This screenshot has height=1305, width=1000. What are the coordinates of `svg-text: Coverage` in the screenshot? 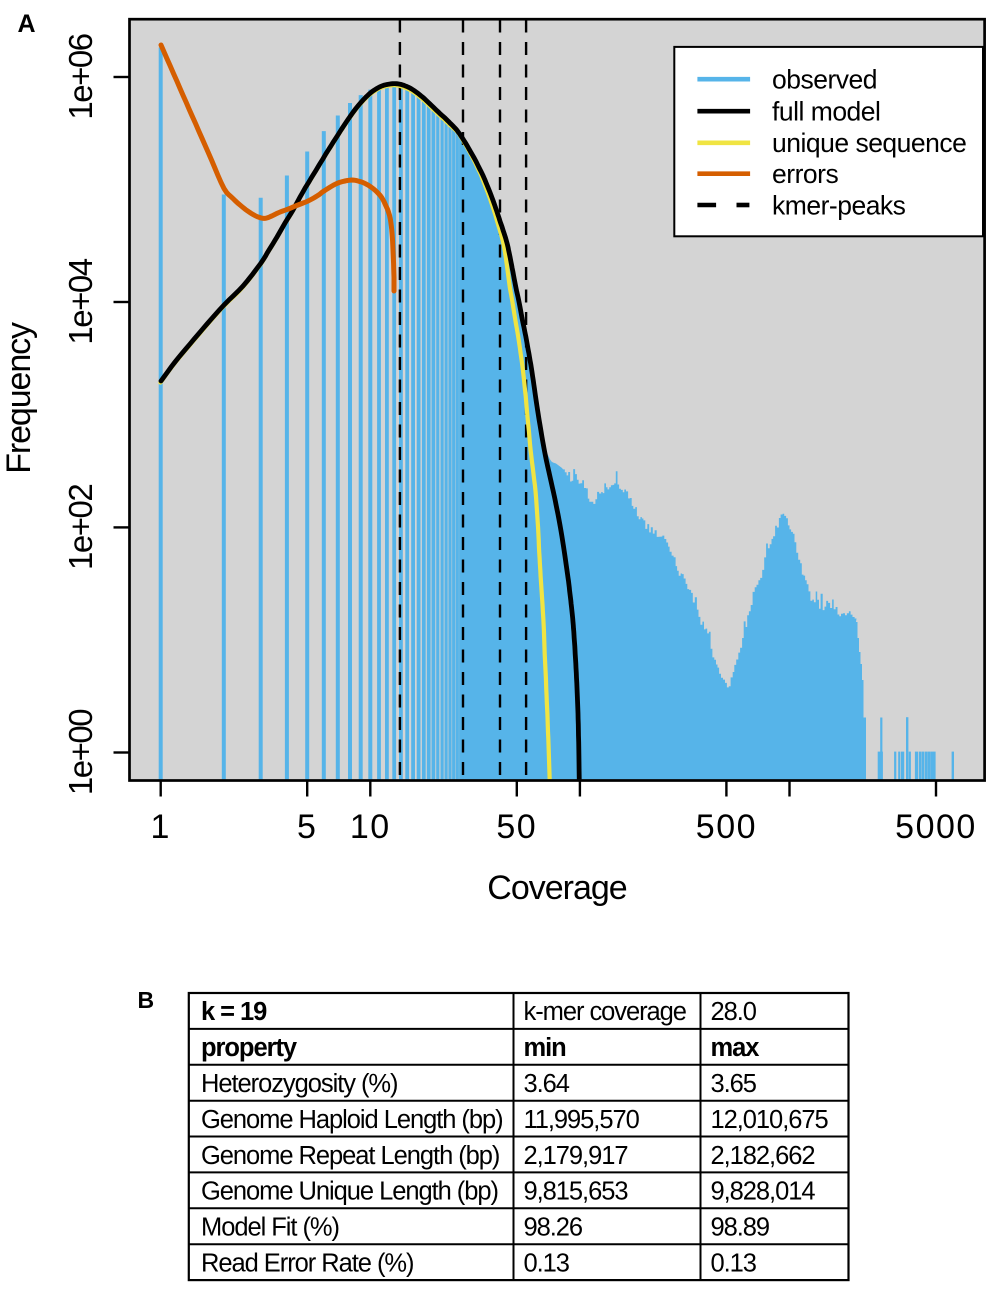 It's located at (557, 888).